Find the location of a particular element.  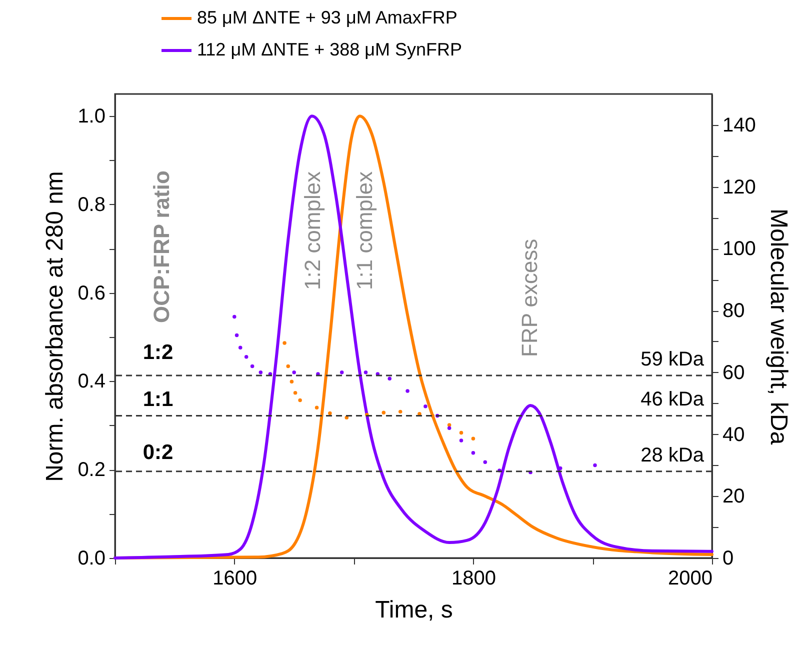

ref-line-label: 28 kDa is located at coordinates (672, 455).